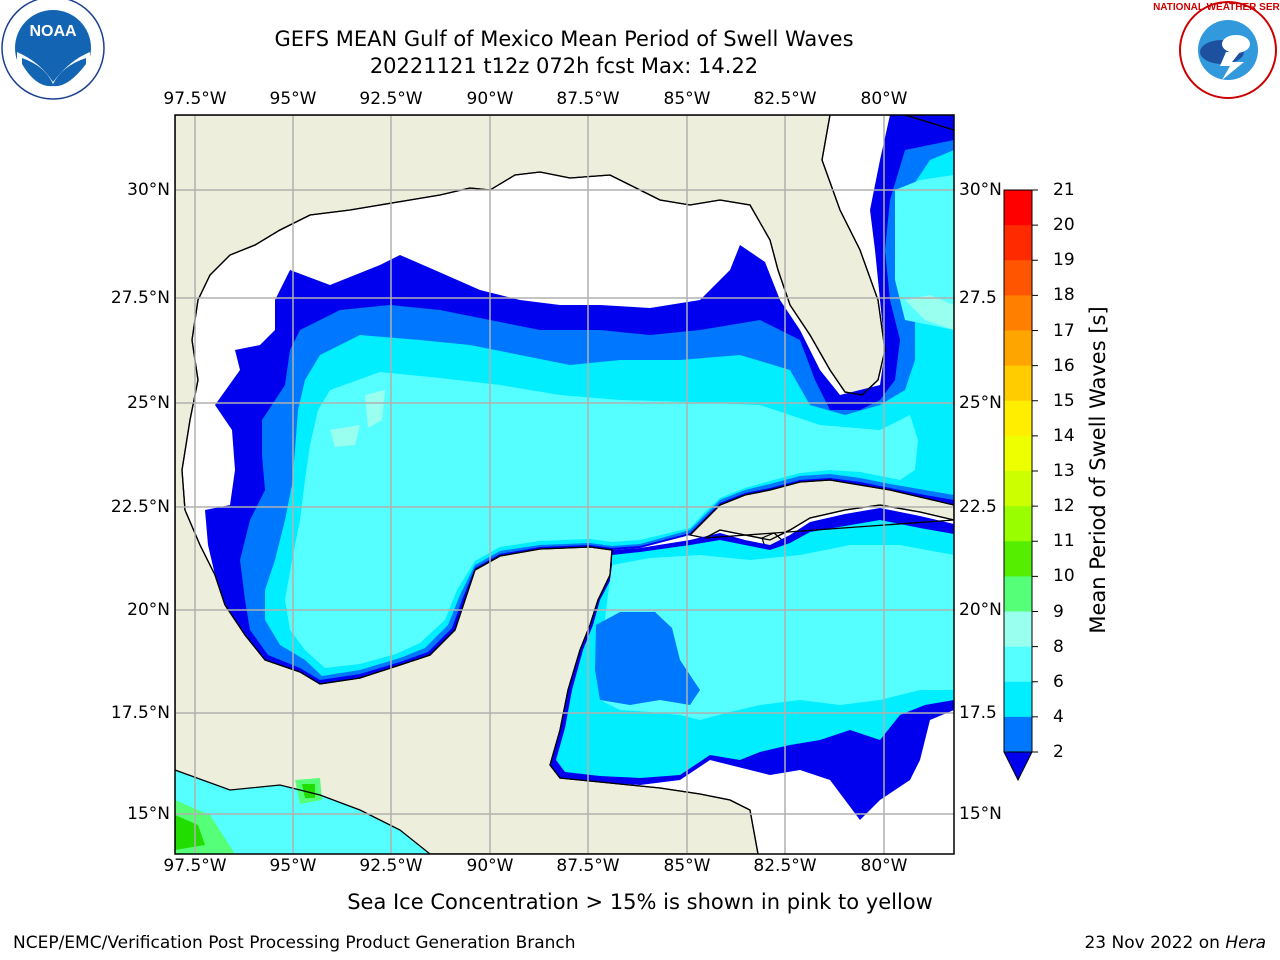  What do you see at coordinates (195, 99) in the screenshot?
I see `lon-tick-top: 97.5°W` at bounding box center [195, 99].